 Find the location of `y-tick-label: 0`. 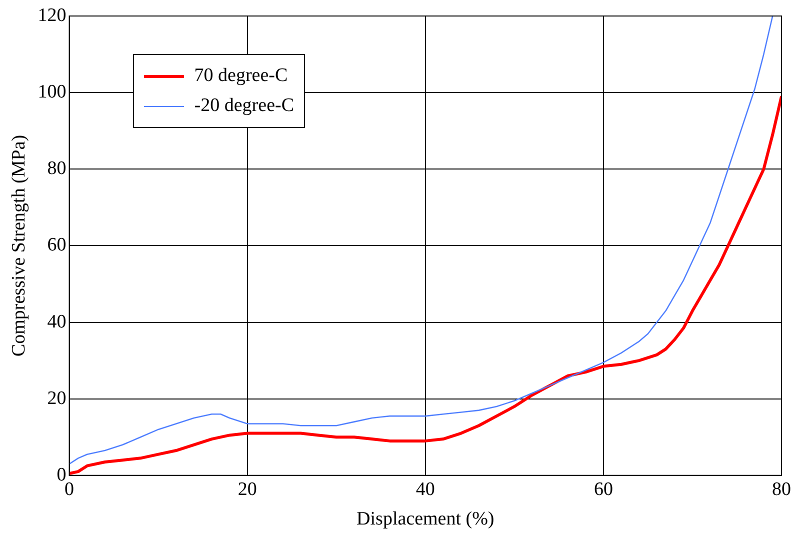

y-tick-label: 0 is located at coordinates (61, 475).